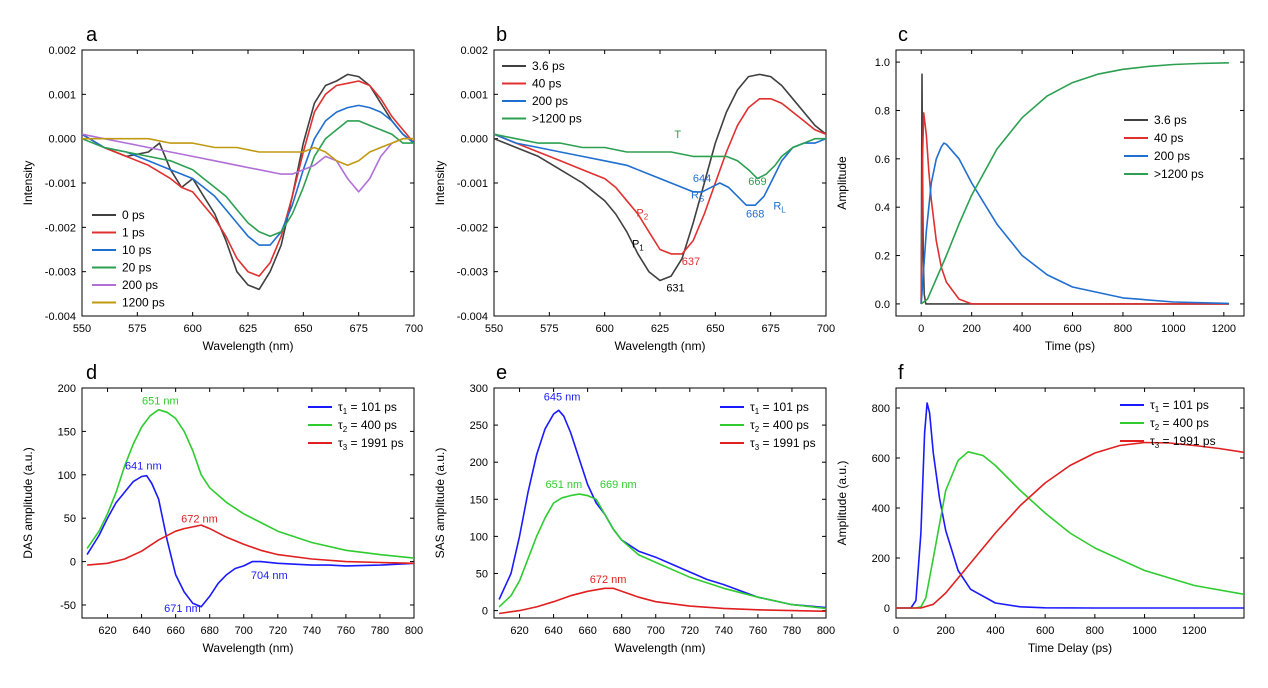  What do you see at coordinates (677, 135) in the screenshot?
I see `annotation-b-0: T` at bounding box center [677, 135].